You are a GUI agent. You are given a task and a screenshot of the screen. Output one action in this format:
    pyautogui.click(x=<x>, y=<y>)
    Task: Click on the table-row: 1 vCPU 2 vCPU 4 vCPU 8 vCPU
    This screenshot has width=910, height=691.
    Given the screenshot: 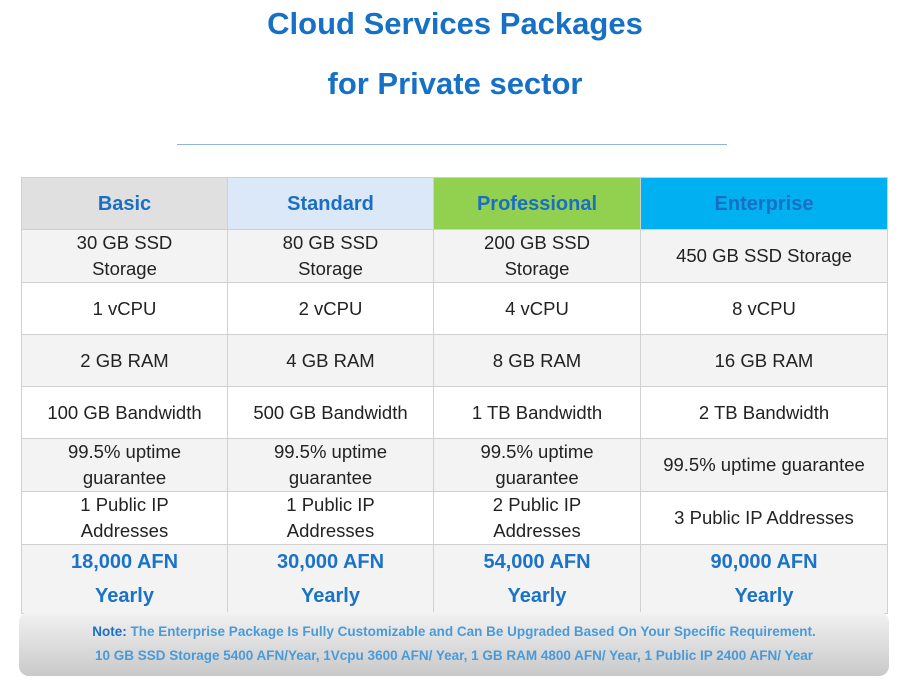 What is the action you would take?
    pyautogui.click(x=454, y=308)
    